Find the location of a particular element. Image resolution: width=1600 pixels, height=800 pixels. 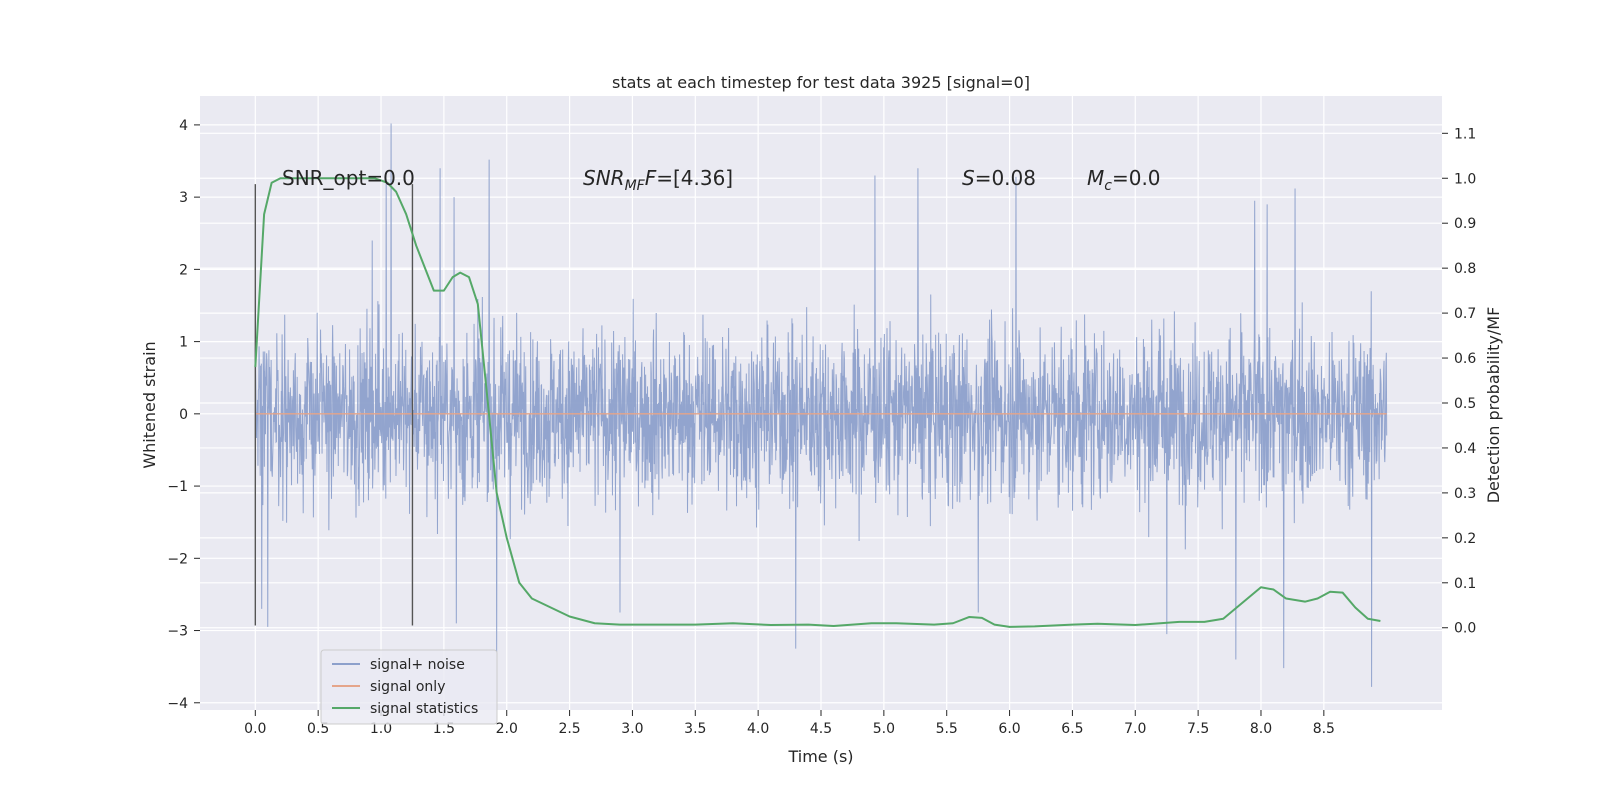

y-axis-label: Whitened strain is located at coordinates (149, 404).